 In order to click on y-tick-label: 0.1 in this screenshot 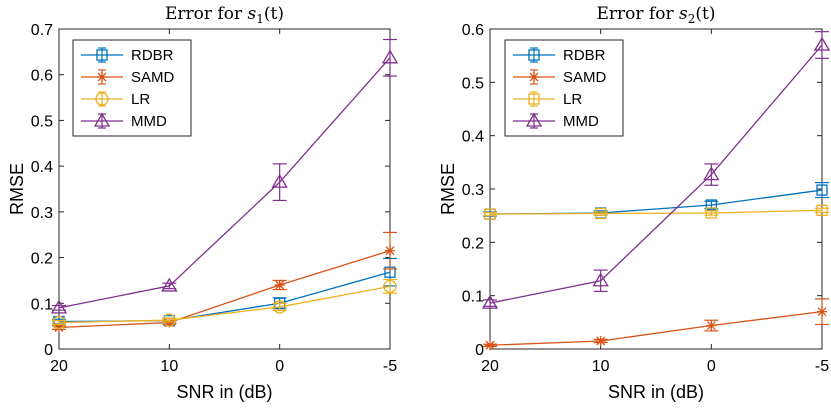, I will do `click(42, 304)`.